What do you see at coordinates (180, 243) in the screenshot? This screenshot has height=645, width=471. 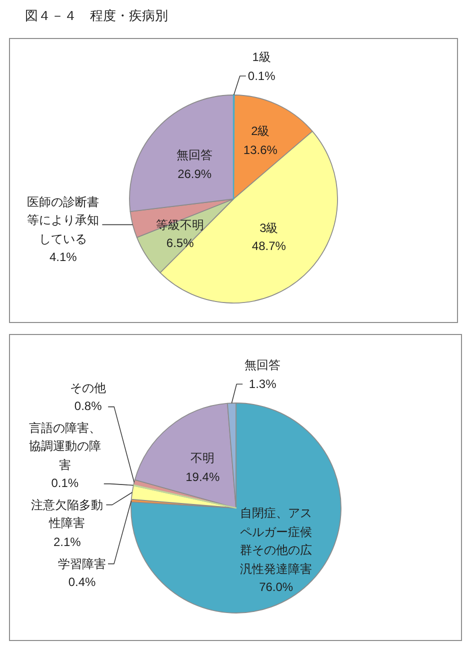 I see `data-label: 6.5%` at bounding box center [180, 243].